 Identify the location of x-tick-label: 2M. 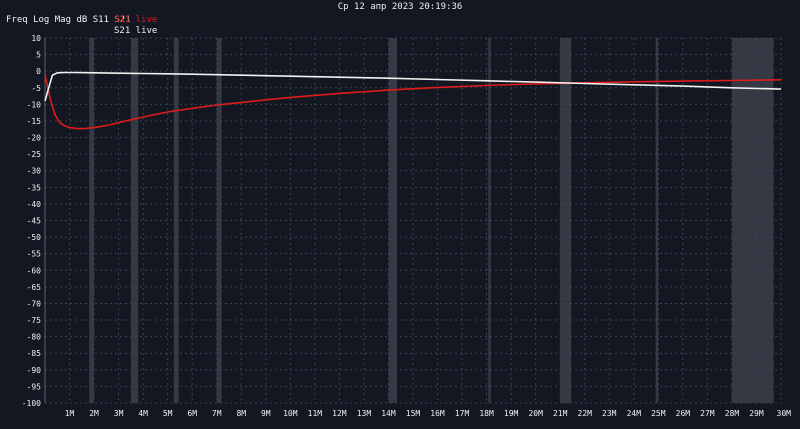
(94, 413).